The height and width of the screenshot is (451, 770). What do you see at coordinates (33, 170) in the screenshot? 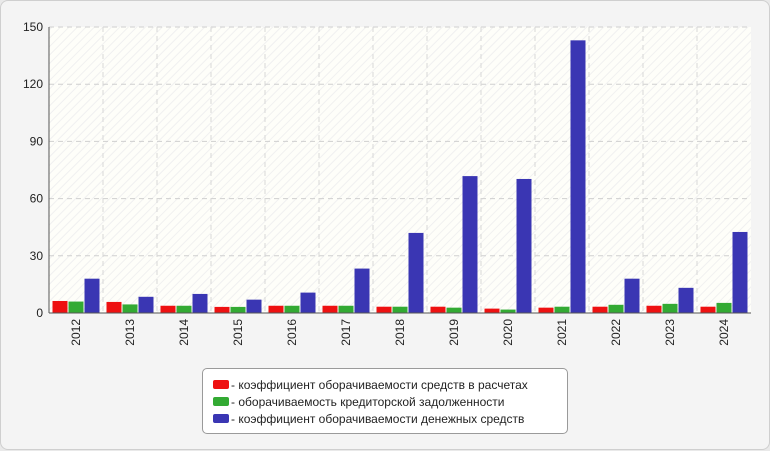
I see `y-axis-ticks: 0 30 60 90 120 150` at bounding box center [33, 170].